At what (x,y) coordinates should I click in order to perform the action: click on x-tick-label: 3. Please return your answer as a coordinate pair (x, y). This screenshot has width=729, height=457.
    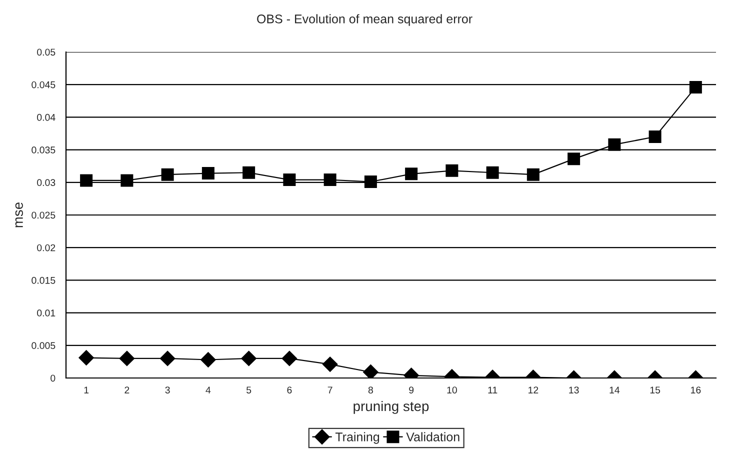
    Looking at the image, I should click on (167, 390).